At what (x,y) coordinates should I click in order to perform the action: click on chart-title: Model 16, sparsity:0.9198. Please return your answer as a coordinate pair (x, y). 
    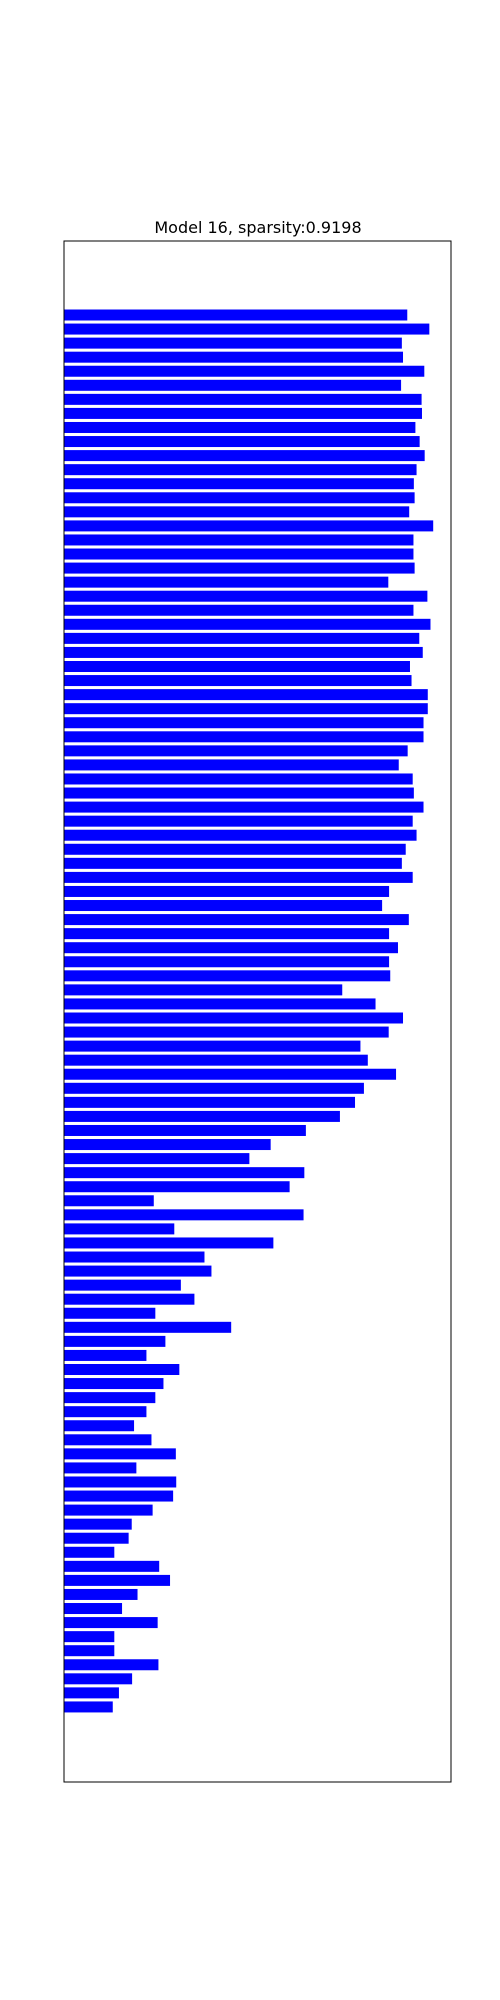
    Looking at the image, I should click on (257, 227).